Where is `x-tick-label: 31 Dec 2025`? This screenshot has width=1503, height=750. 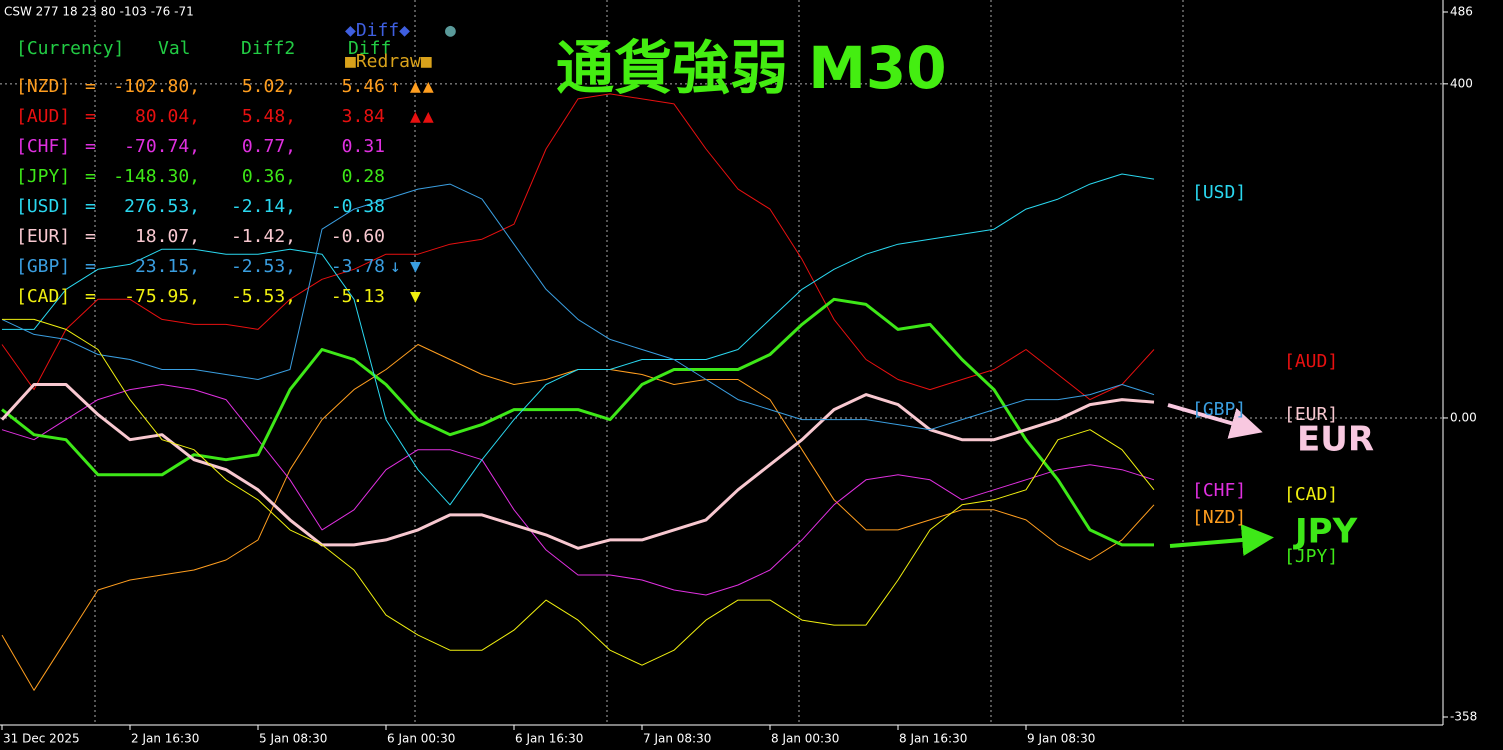 x-tick-label: 31 Dec 2025 is located at coordinates (41, 739).